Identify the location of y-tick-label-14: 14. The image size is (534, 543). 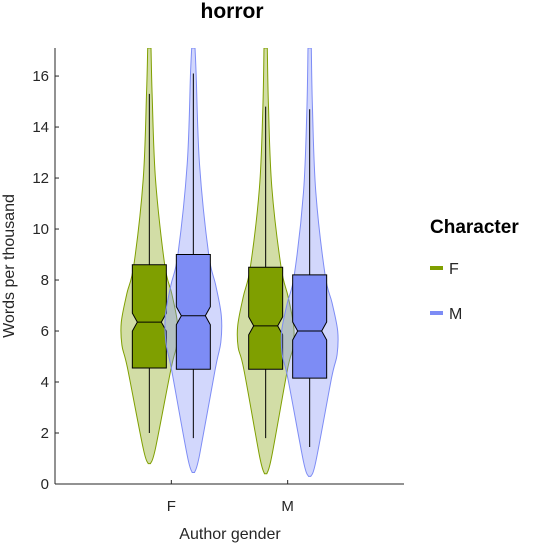
(40, 127).